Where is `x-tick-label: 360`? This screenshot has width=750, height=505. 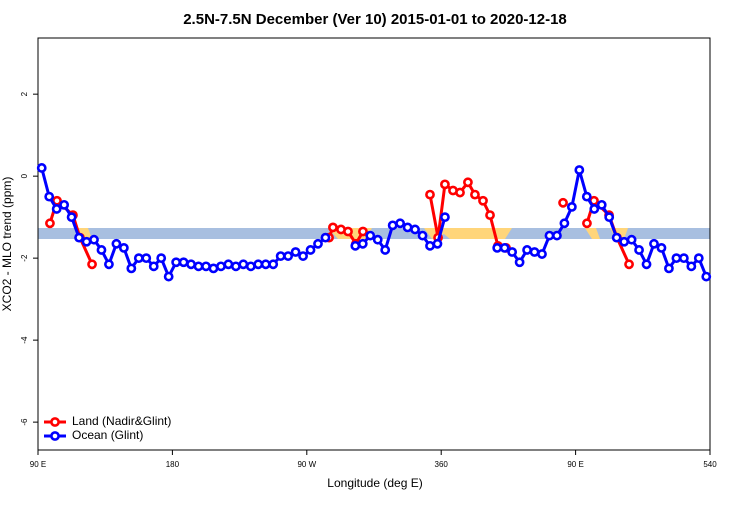
x-tick-label: 360 is located at coordinates (442, 464).